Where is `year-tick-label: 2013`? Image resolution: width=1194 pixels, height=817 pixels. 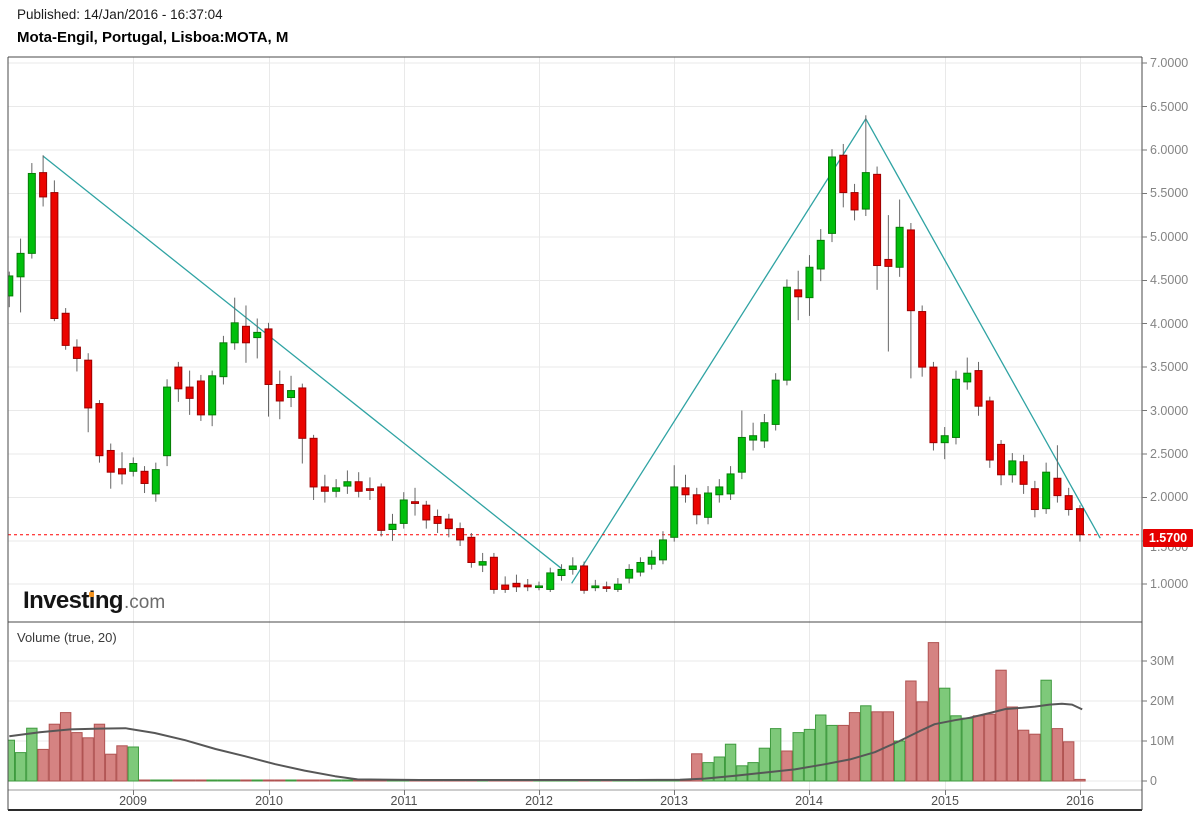
year-tick-label: 2013 is located at coordinates (674, 801).